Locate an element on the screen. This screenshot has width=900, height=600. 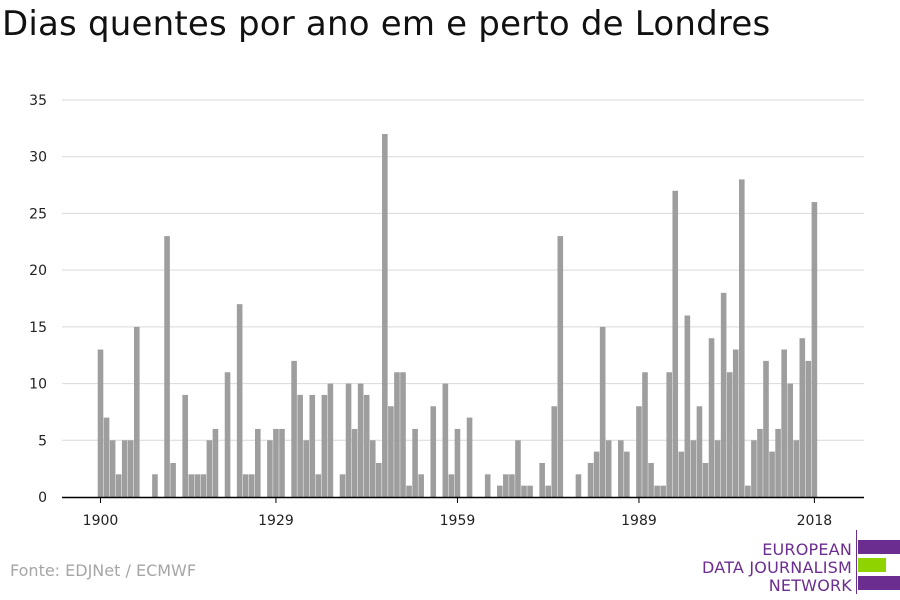
bar-2014 is located at coordinates (790, 440).